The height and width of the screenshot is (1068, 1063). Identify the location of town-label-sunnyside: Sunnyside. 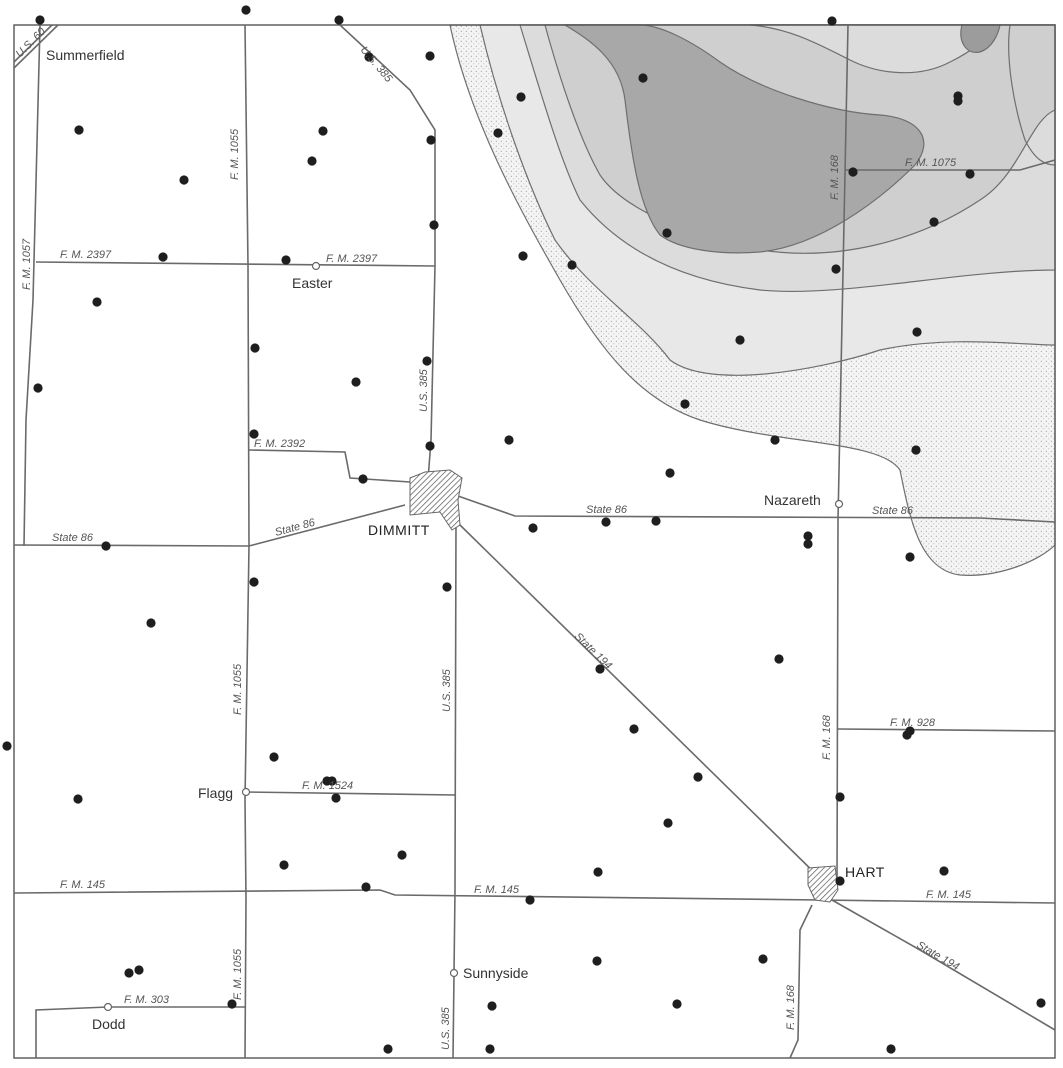
(496, 973).